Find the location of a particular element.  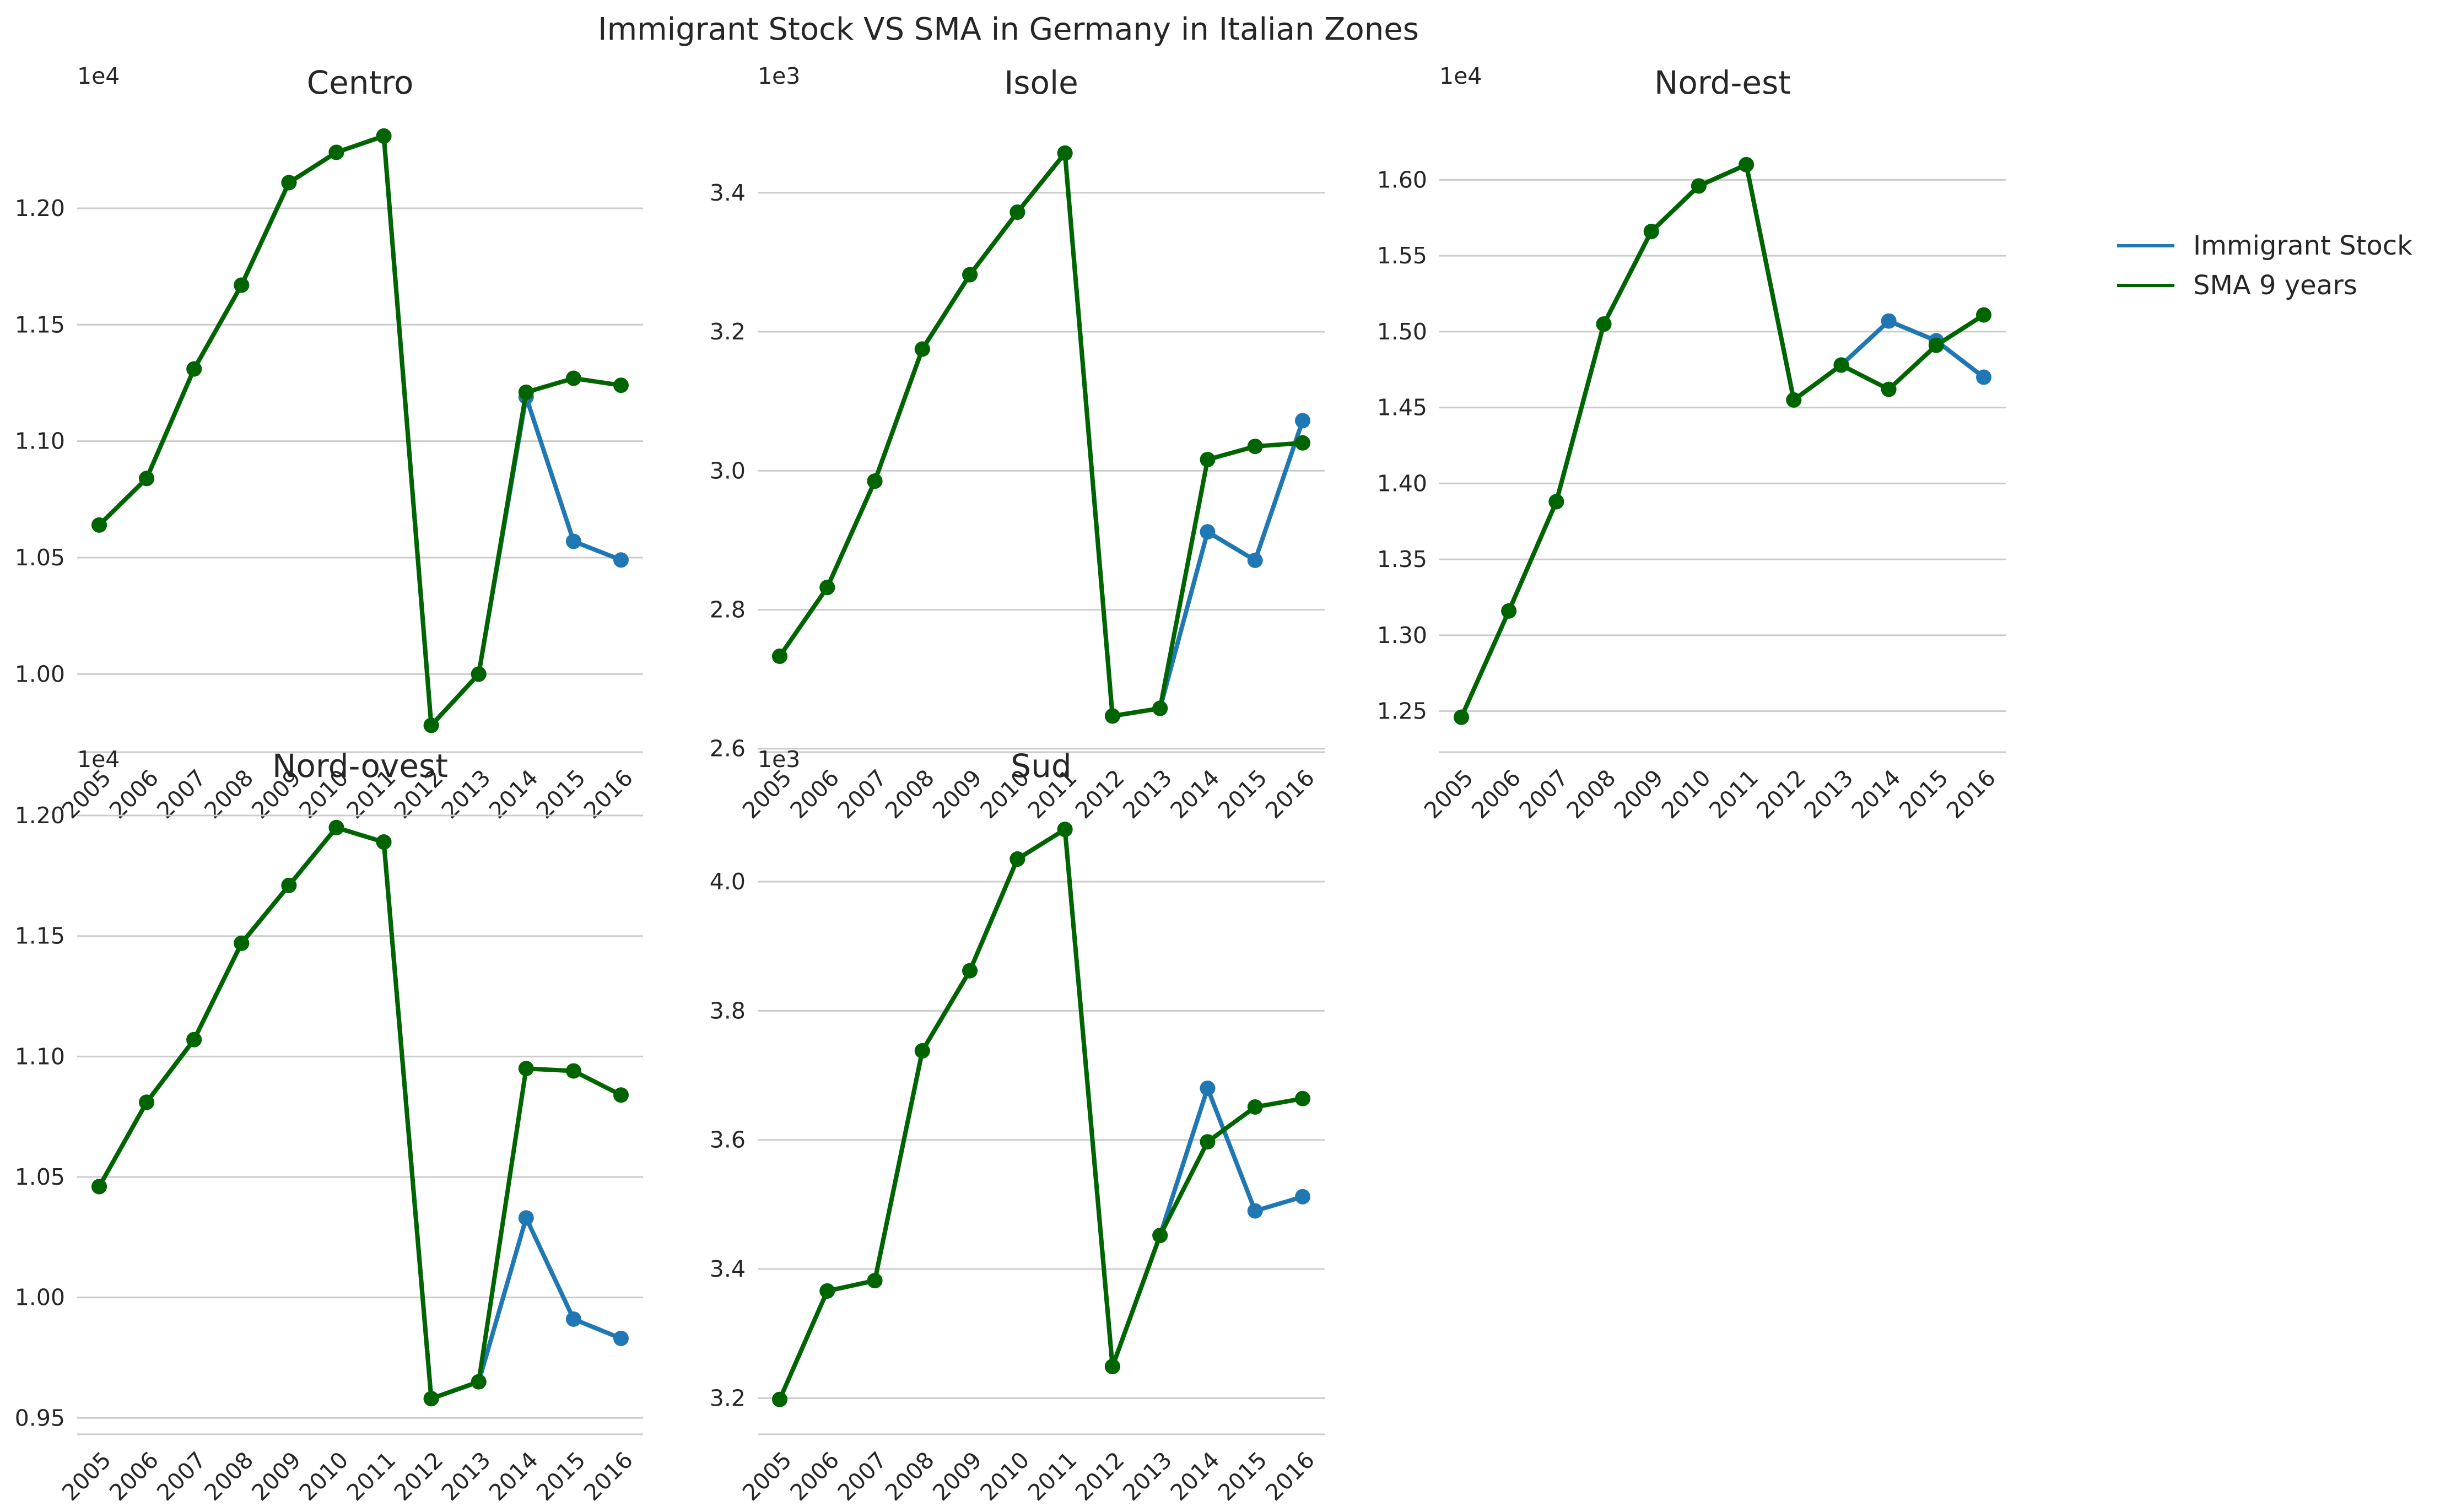

y-tick-label: 4.0 is located at coordinates (728, 881).